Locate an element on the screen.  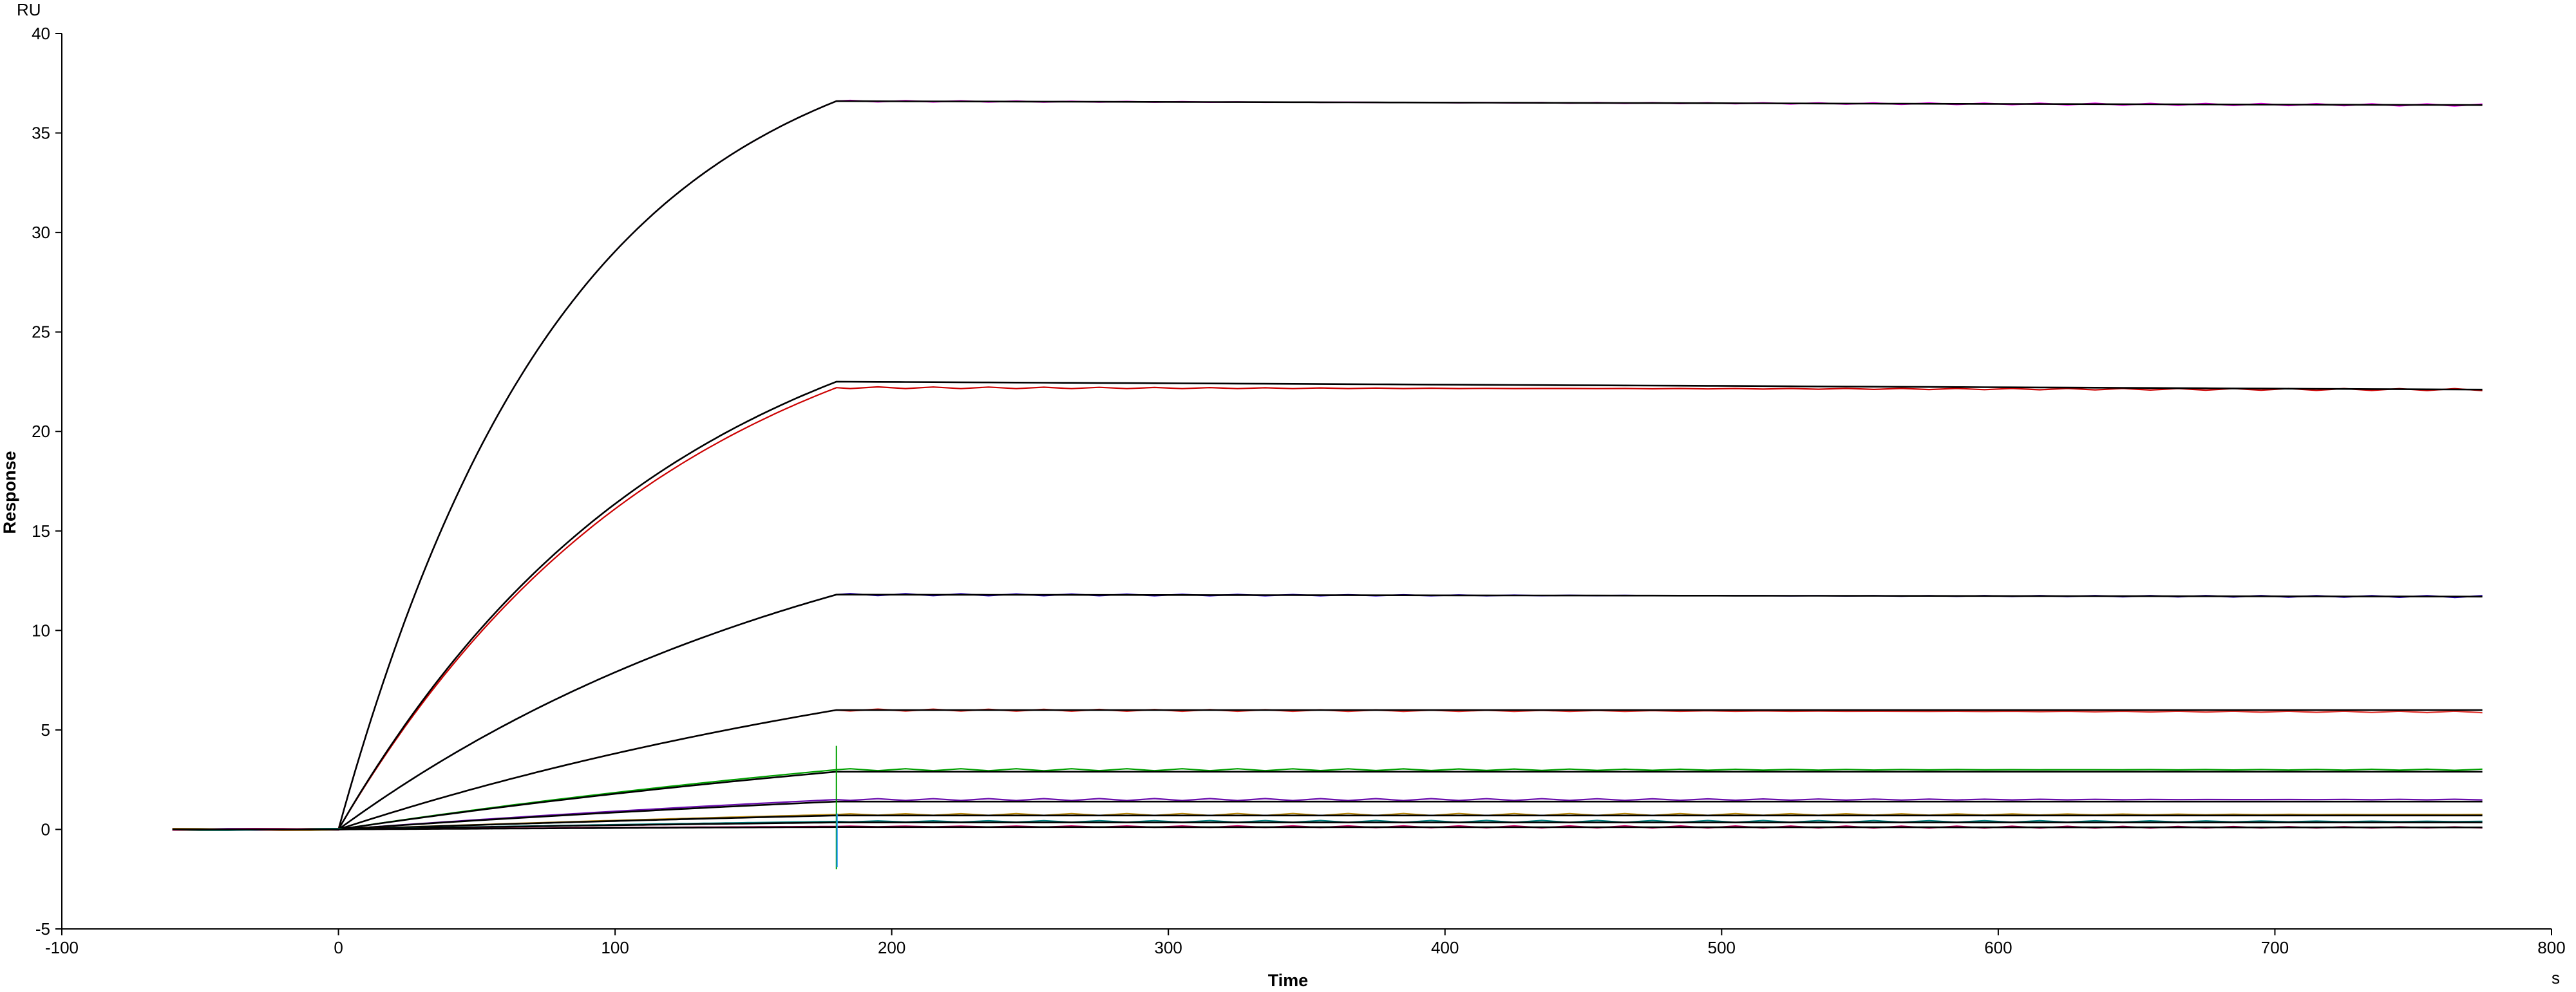
y-tick-label: -5 is located at coordinates (42, 929).